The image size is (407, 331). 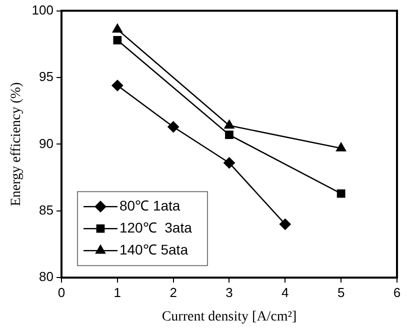 I want to click on x-tick-label: 5, so click(x=341, y=292).